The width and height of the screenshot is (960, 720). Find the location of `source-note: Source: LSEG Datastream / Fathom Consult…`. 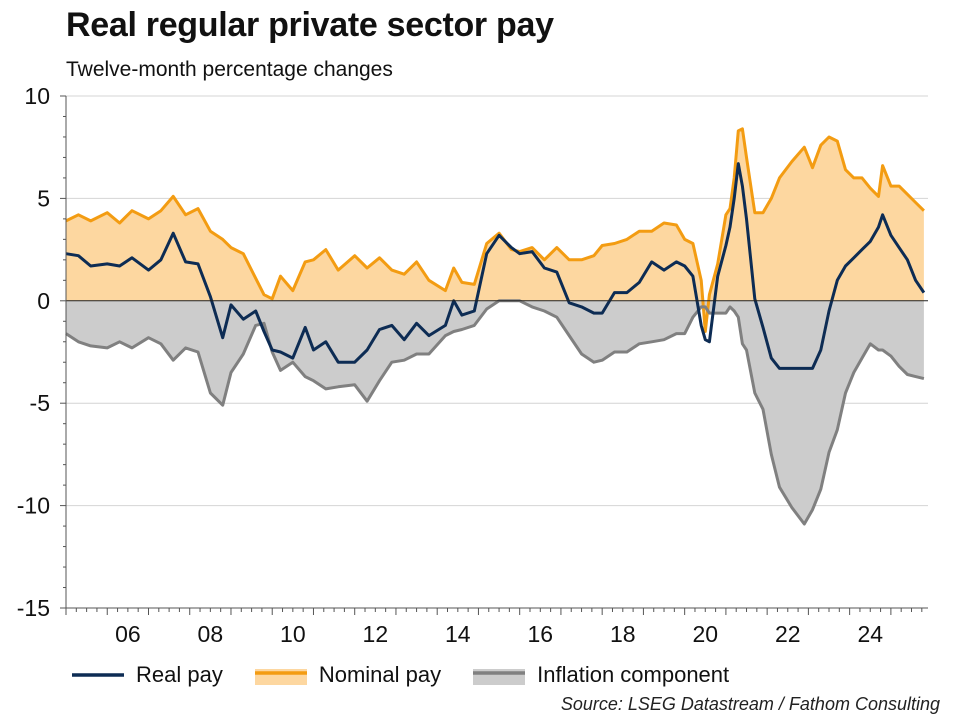

source-note: Source: LSEG Datastream / Fathom Consult… is located at coordinates (750, 704).